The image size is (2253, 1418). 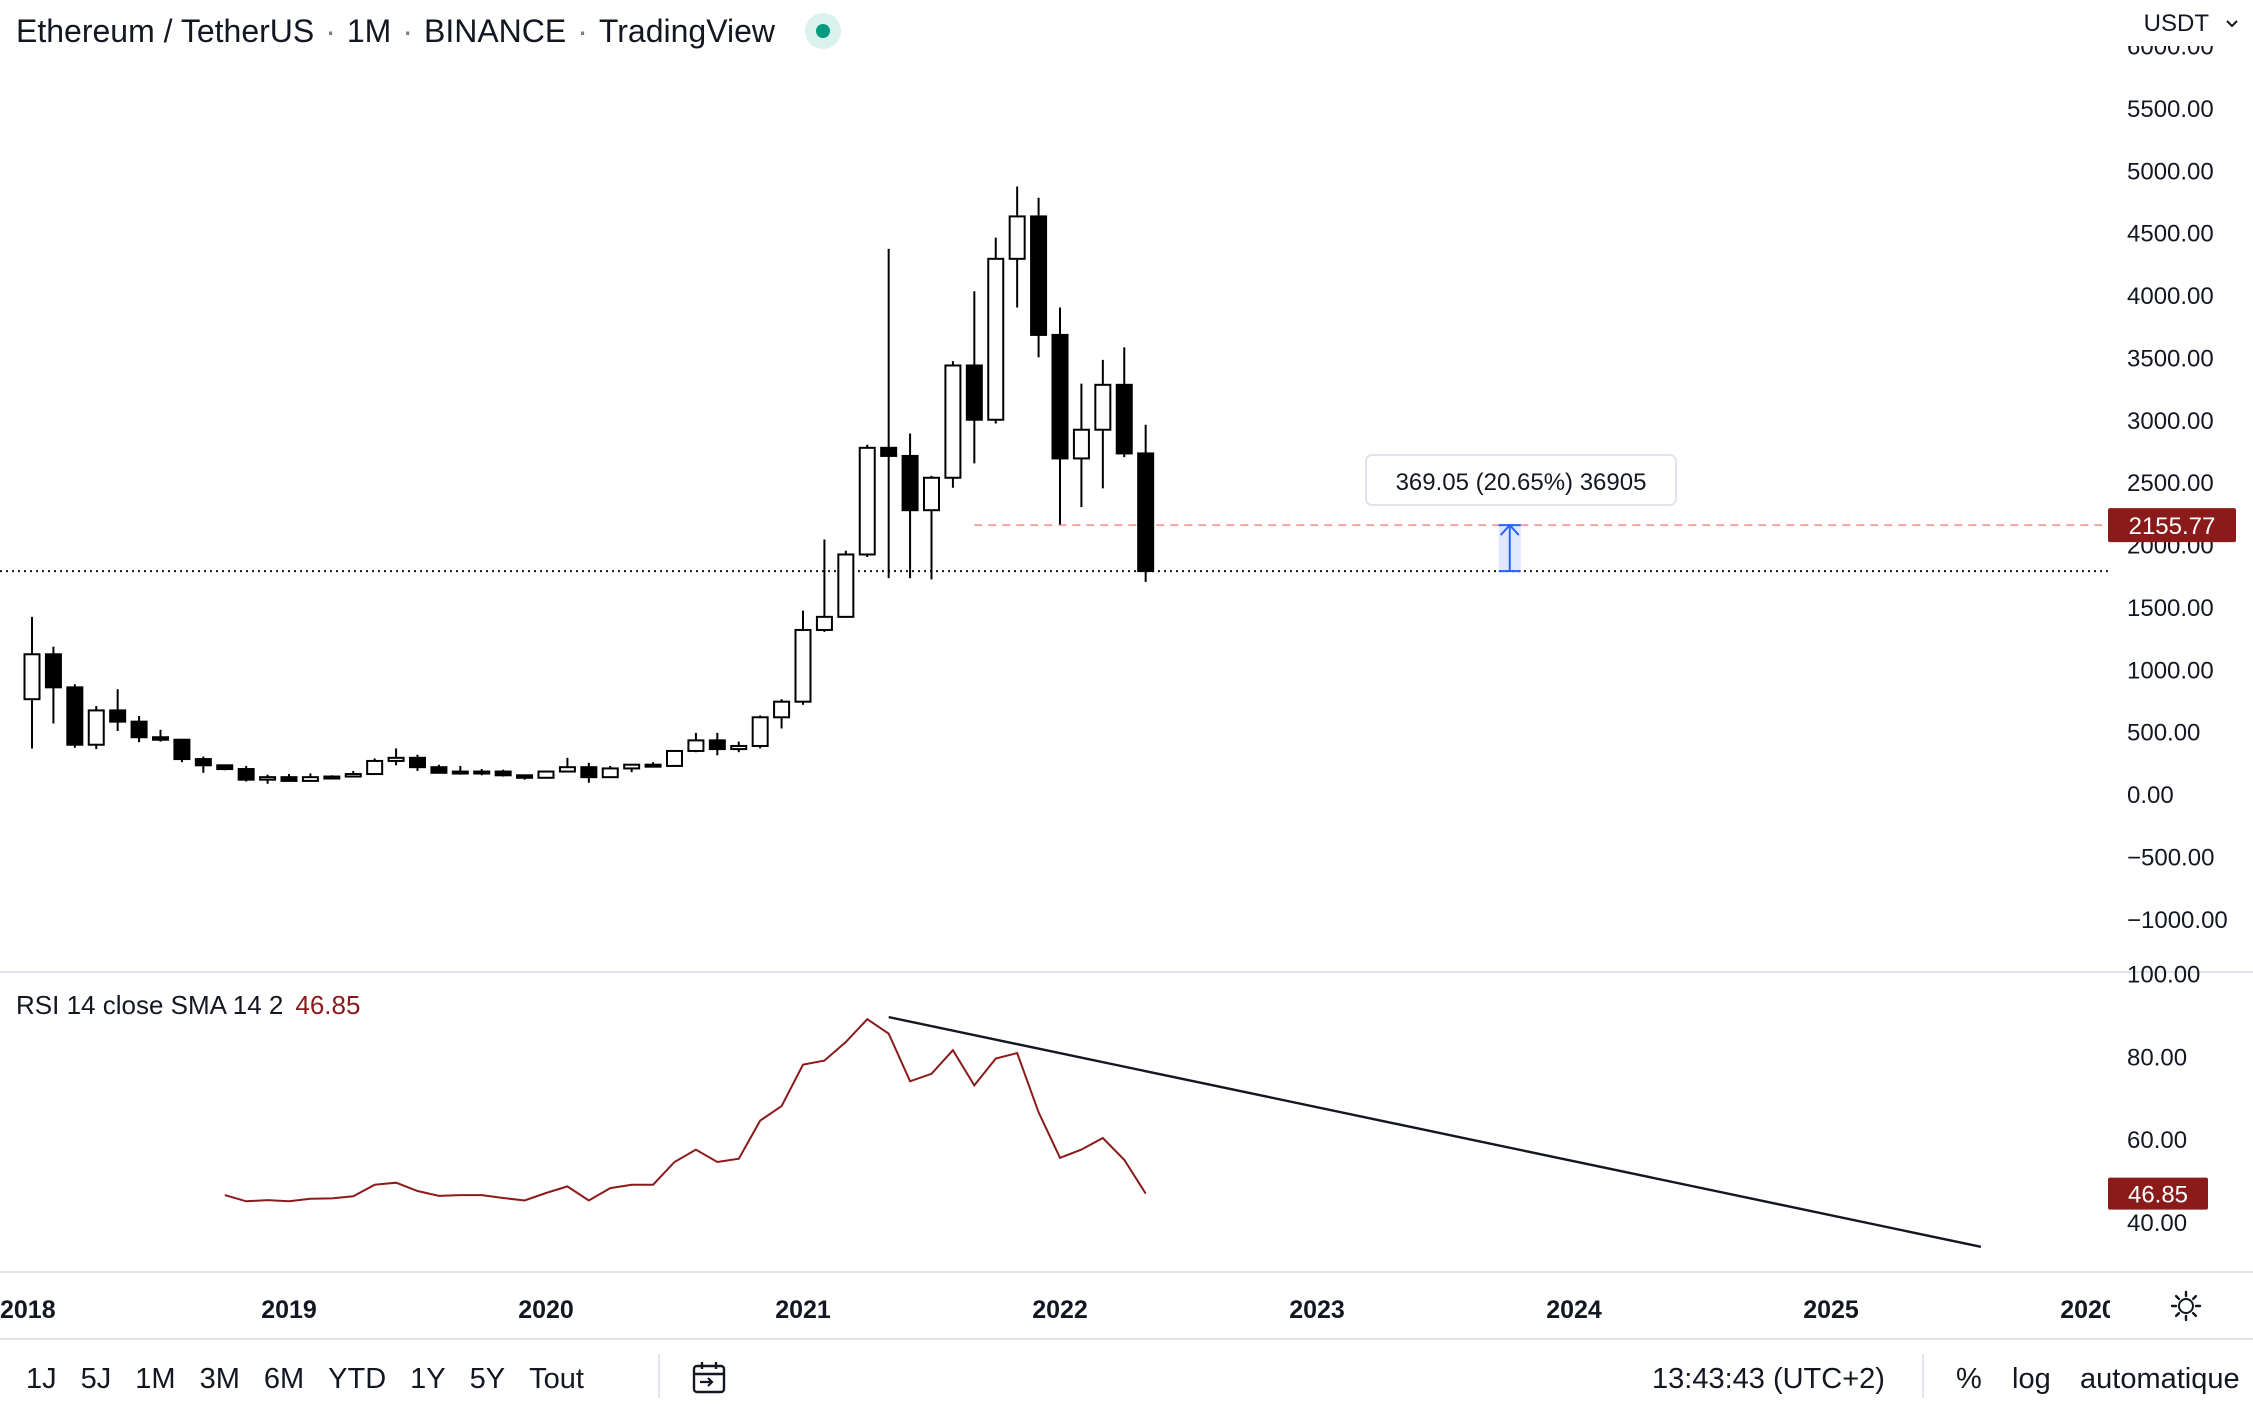 What do you see at coordinates (2170, 358) in the screenshot?
I see `price-tick-label: 3500.00` at bounding box center [2170, 358].